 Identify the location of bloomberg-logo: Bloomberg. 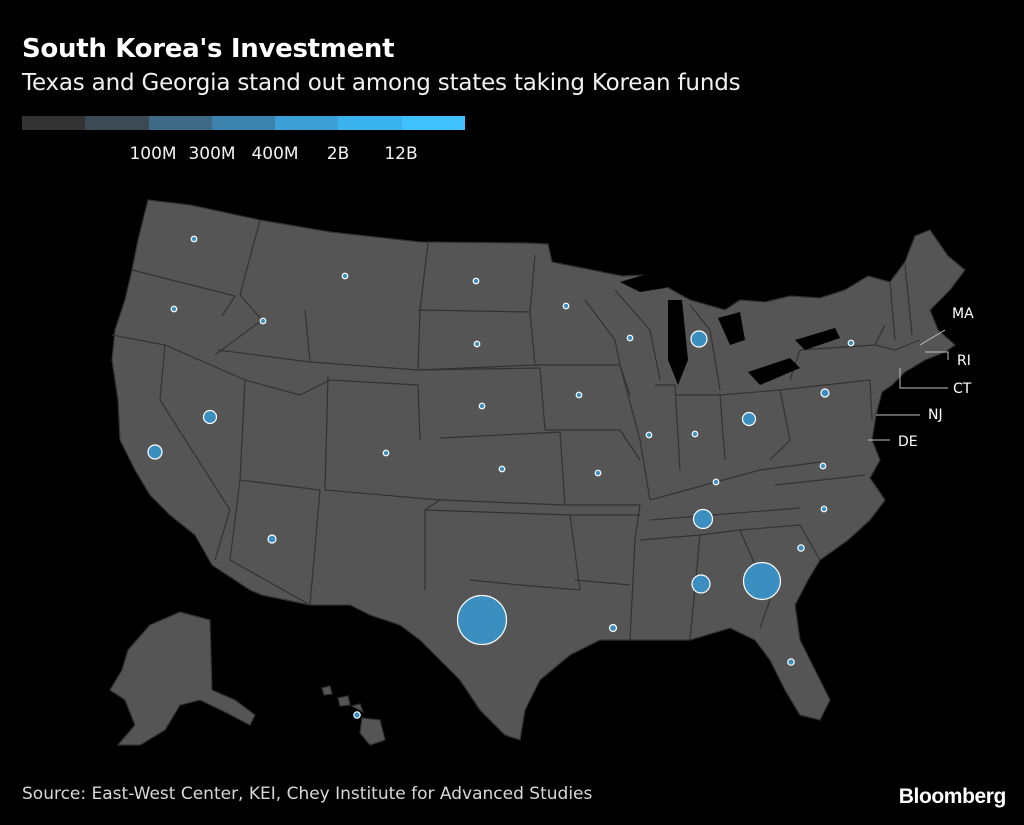
(952, 796).